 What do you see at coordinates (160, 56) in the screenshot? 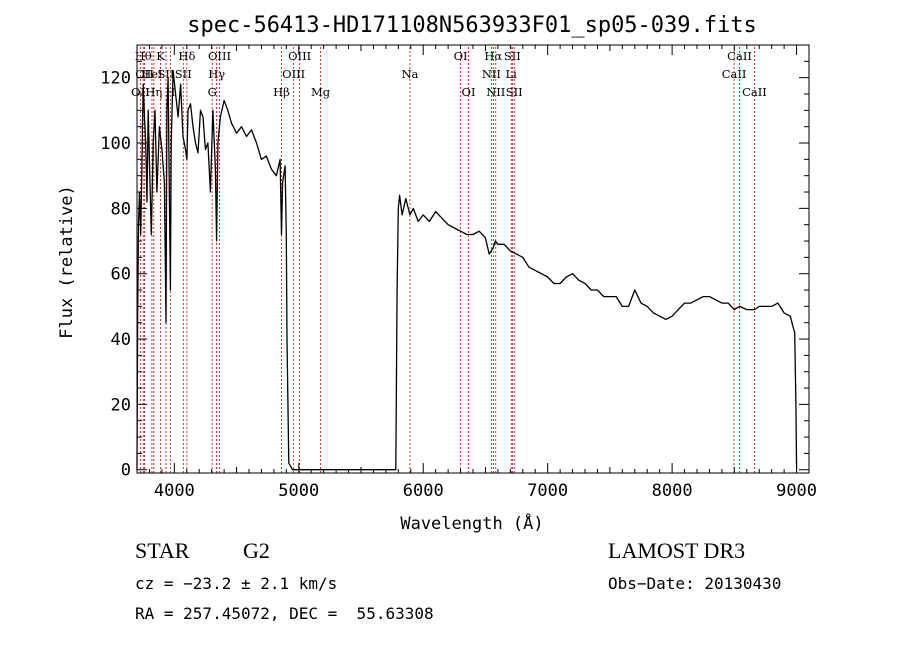
I see `spectral-line-label: K` at bounding box center [160, 56].